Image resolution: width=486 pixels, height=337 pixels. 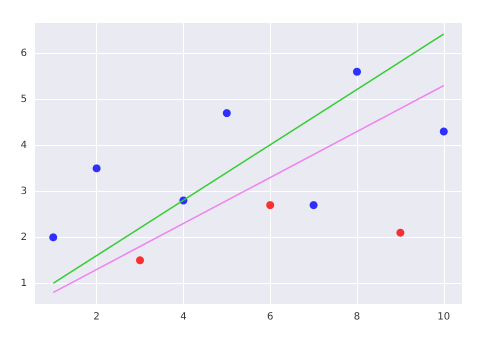 What do you see at coordinates (357, 317) in the screenshot?
I see `x-tick-label: 8` at bounding box center [357, 317].